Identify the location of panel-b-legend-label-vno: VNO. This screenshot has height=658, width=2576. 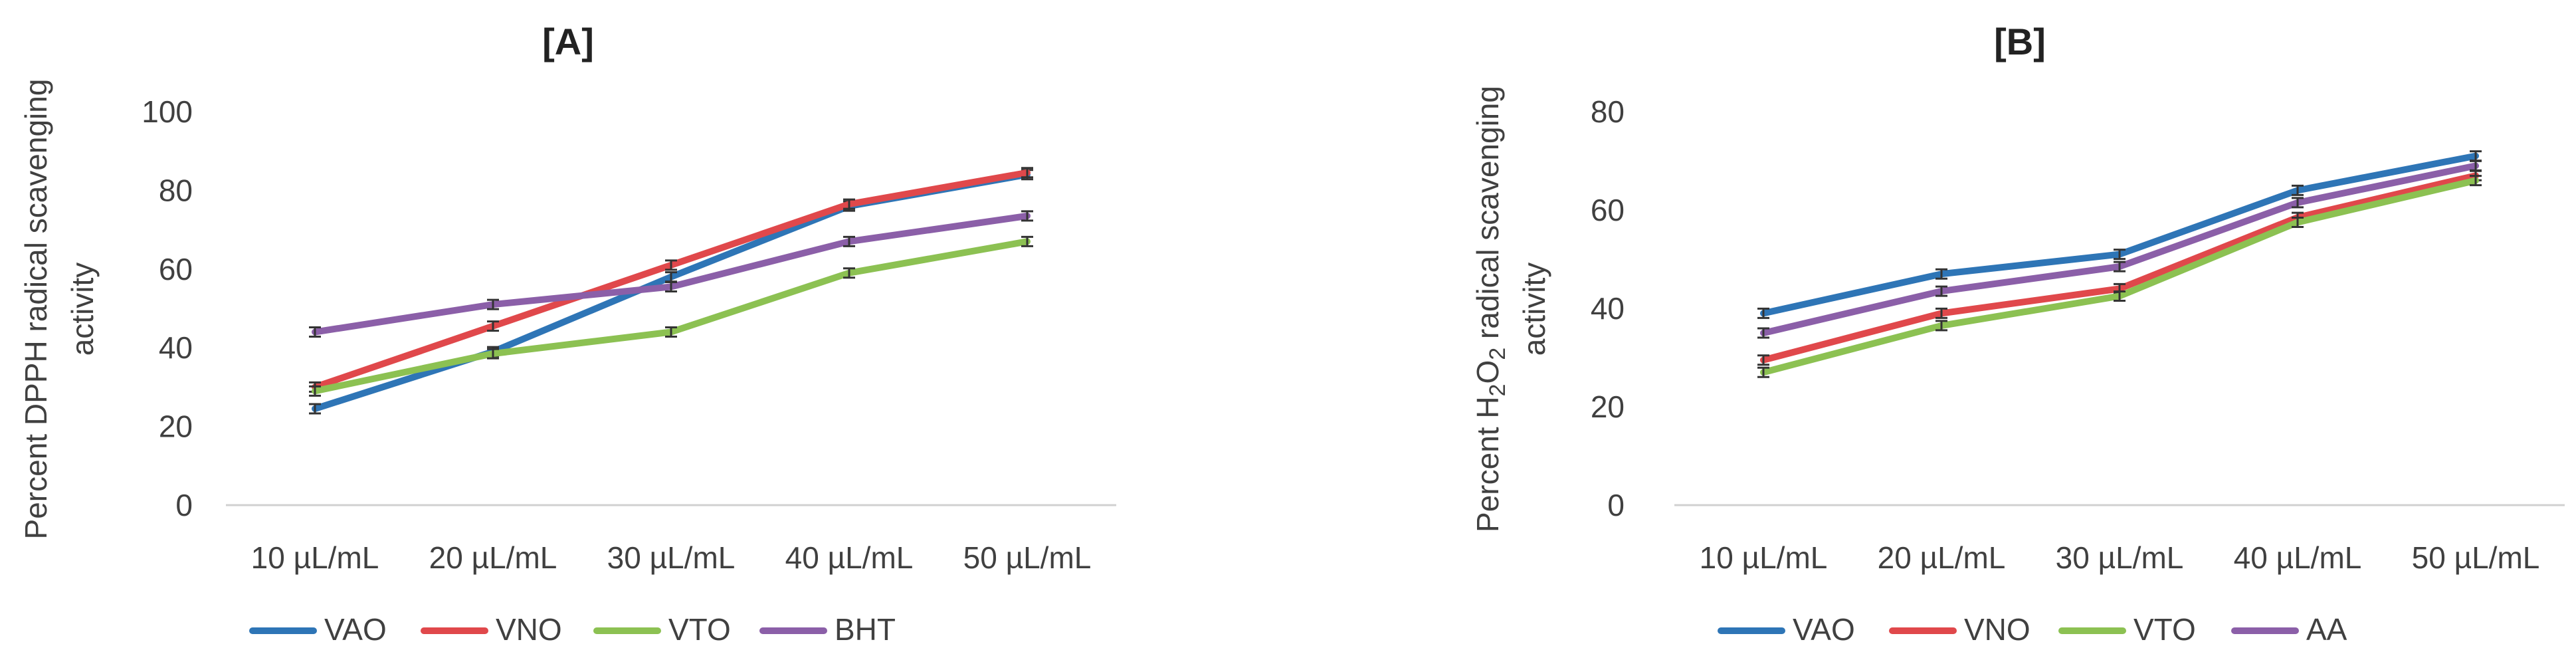
(1998, 629).